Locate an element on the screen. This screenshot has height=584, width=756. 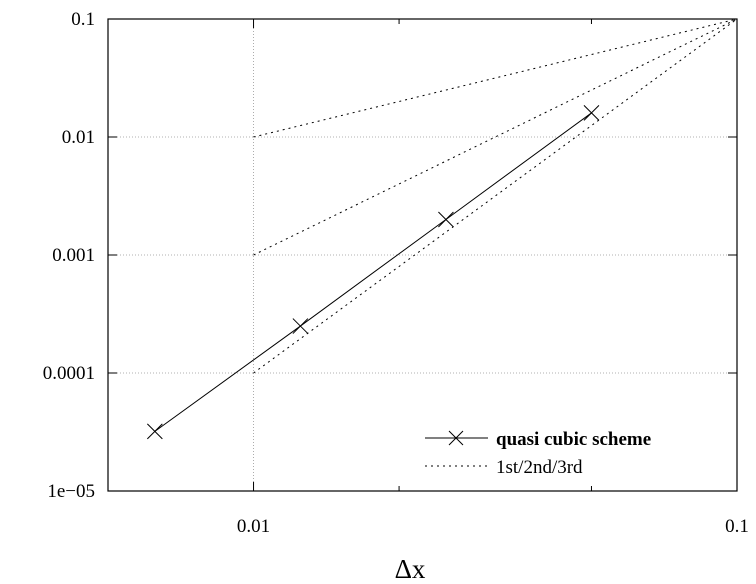
y-tick-label: 1e−05 is located at coordinates (71, 491).